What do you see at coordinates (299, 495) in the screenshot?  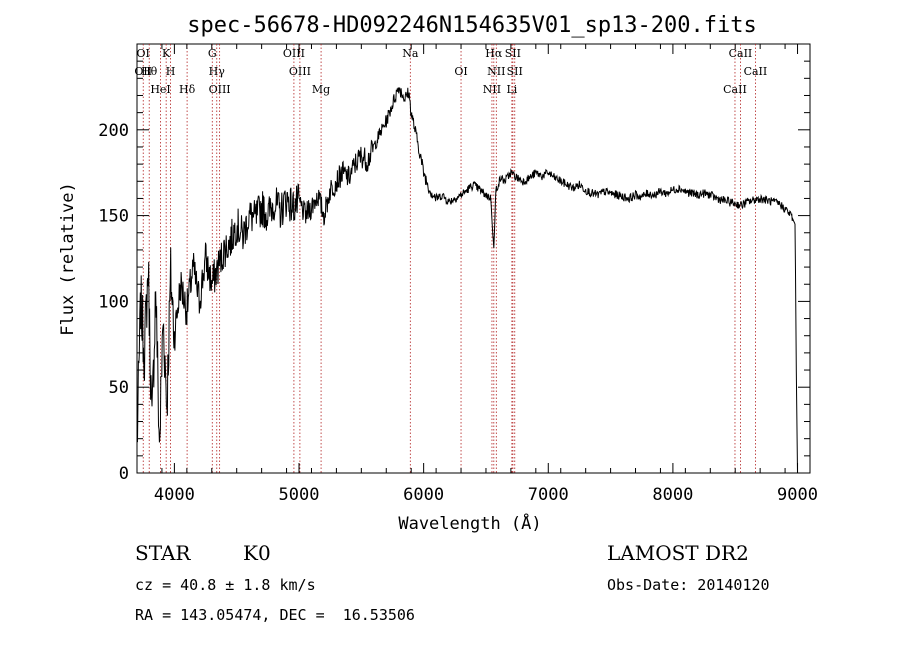 I see `x-tick-label: 5000` at bounding box center [299, 495].